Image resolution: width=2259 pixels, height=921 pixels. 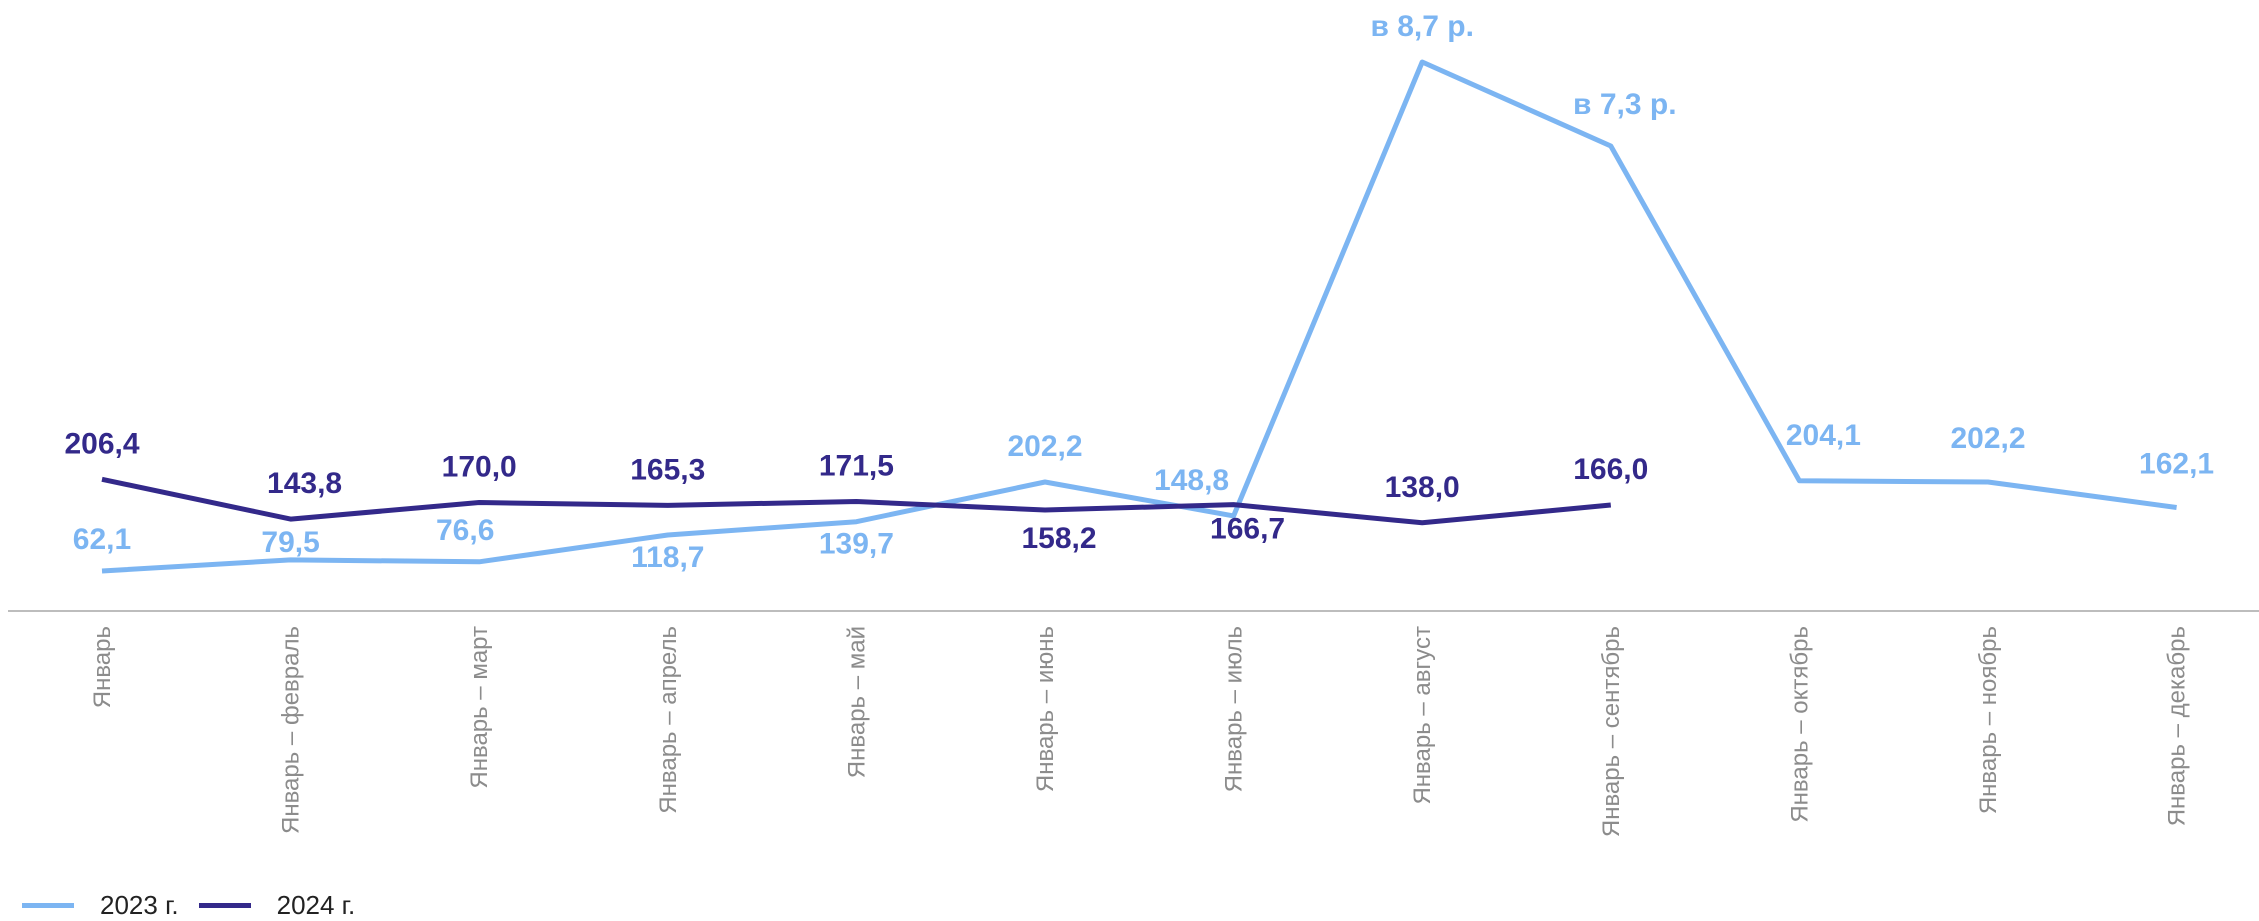 What do you see at coordinates (856, 501) in the screenshot?
I see `series-line-2024` at bounding box center [856, 501].